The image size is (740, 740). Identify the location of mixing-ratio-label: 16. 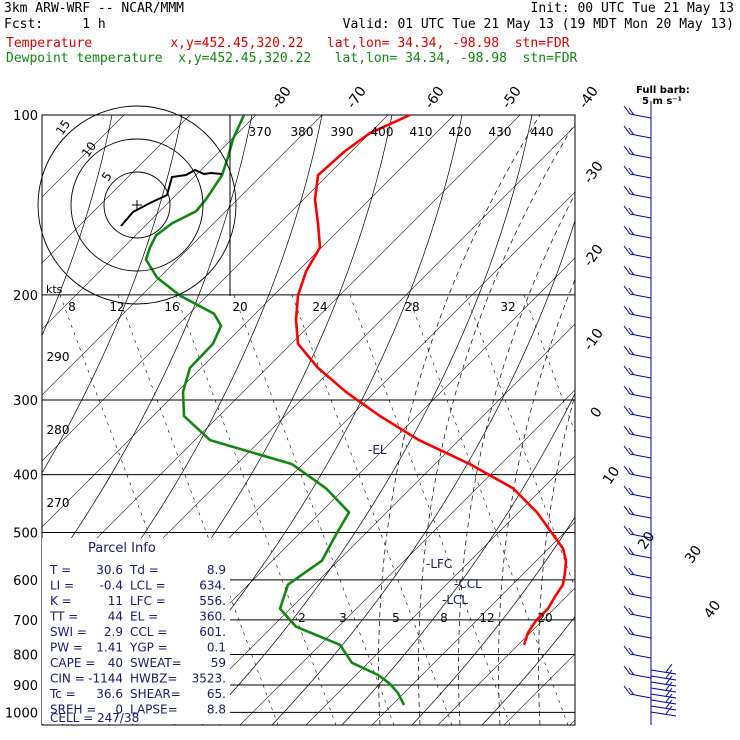
(171, 307).